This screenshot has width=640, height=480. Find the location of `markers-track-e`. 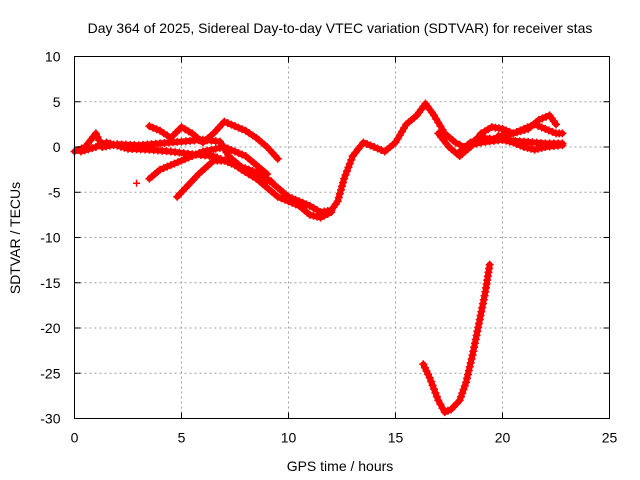

markers-track-e is located at coordinates (224, 178).